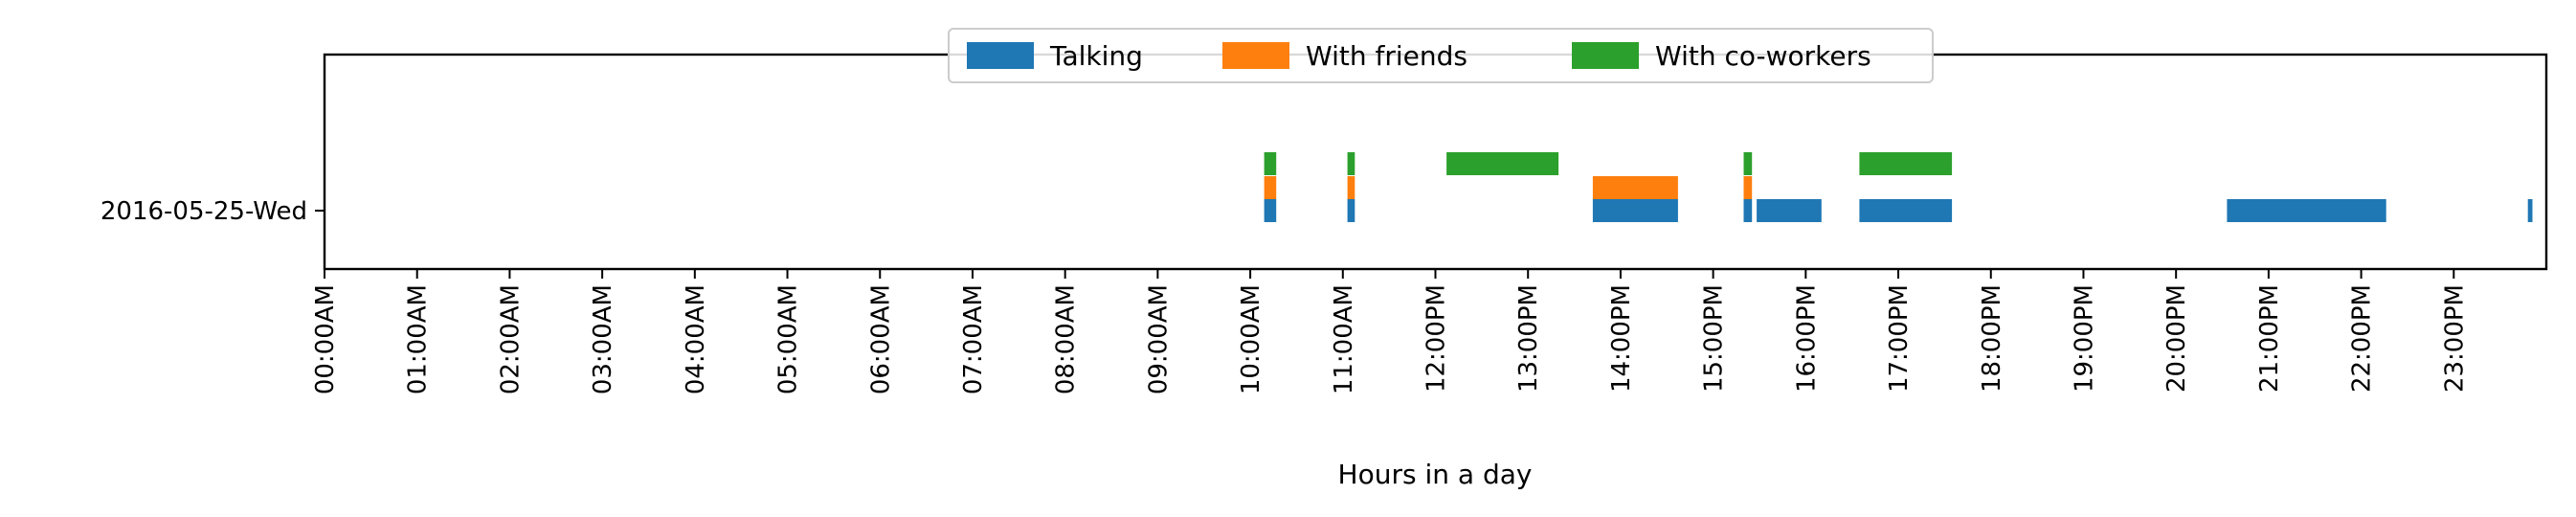  I want to click on x-tick-label: 06:00AM, so click(881, 339).